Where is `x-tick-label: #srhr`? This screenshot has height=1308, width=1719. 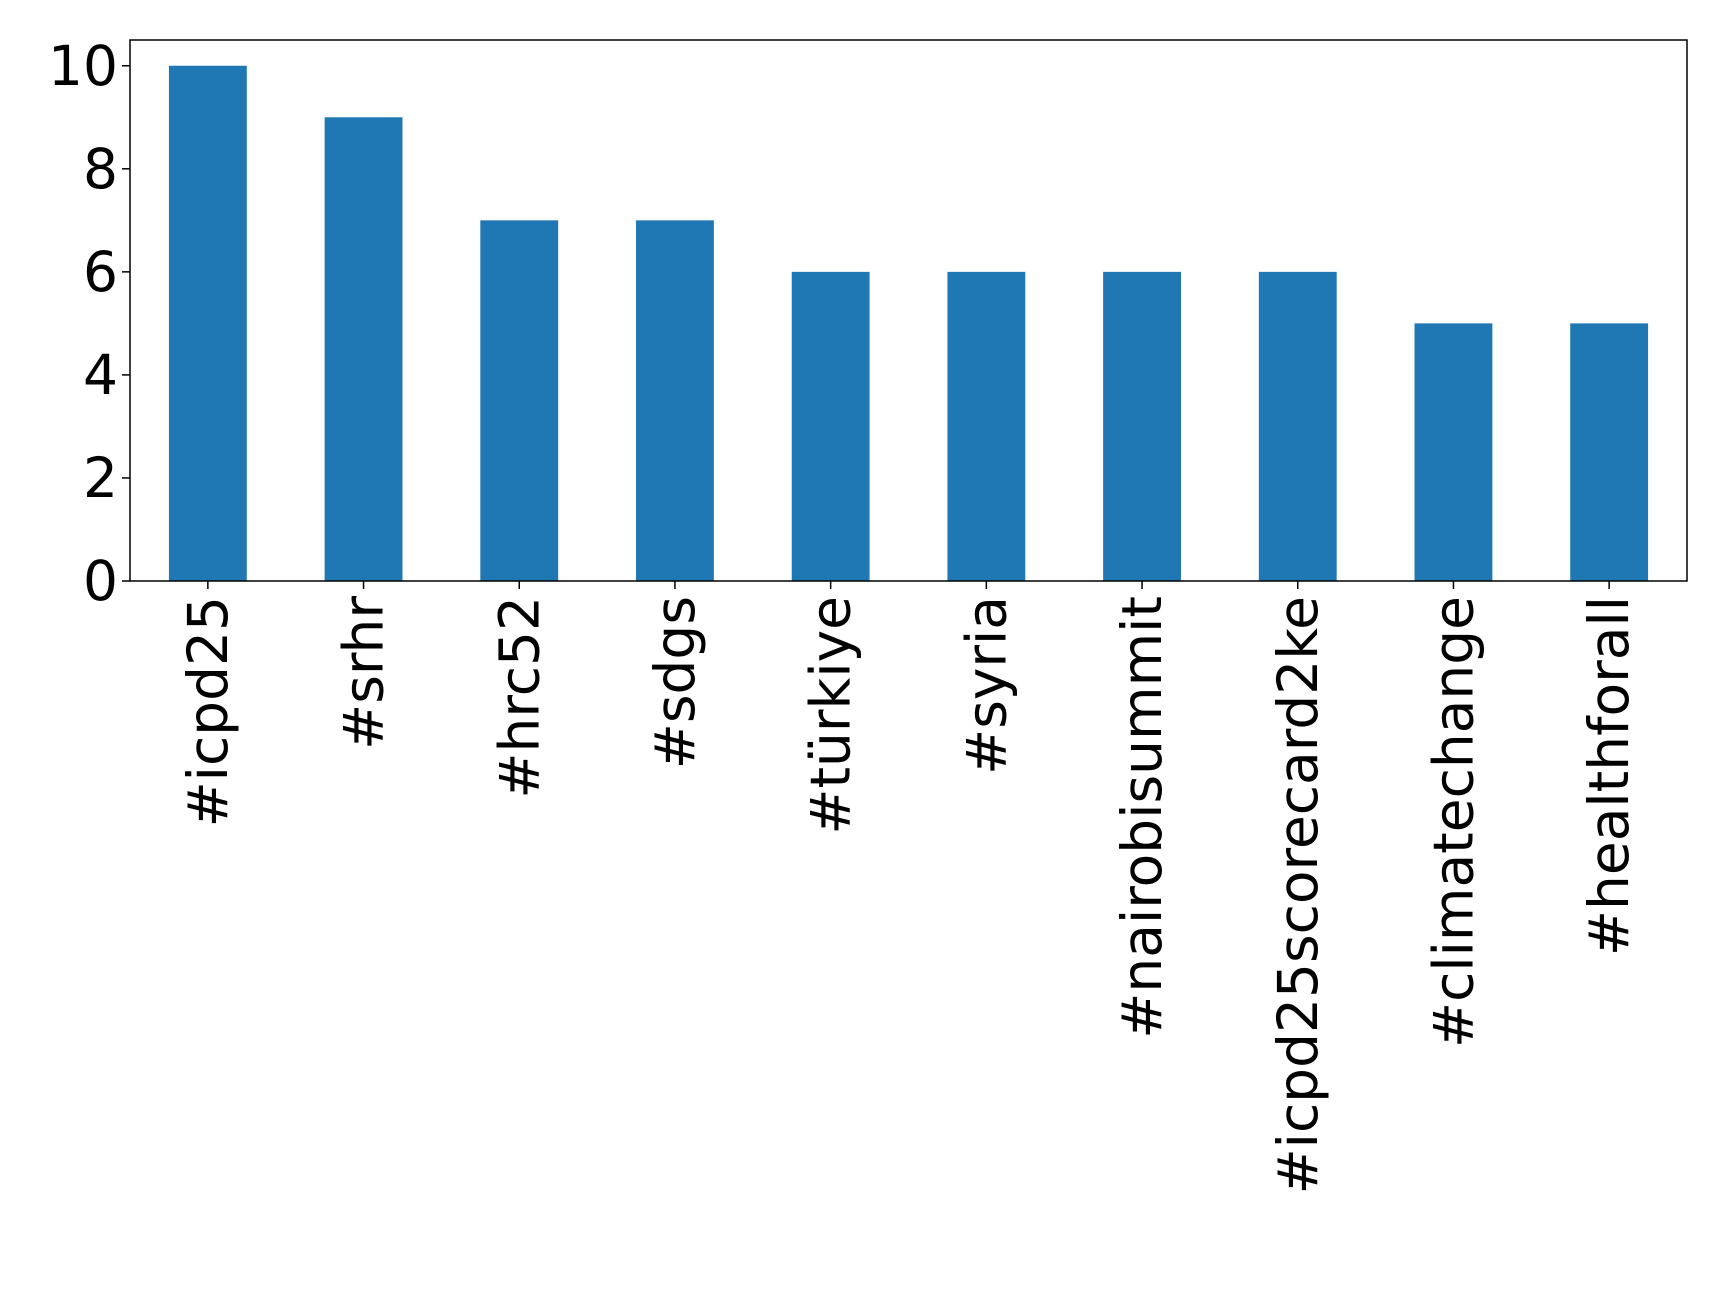 x-tick-label: #srhr is located at coordinates (364, 673).